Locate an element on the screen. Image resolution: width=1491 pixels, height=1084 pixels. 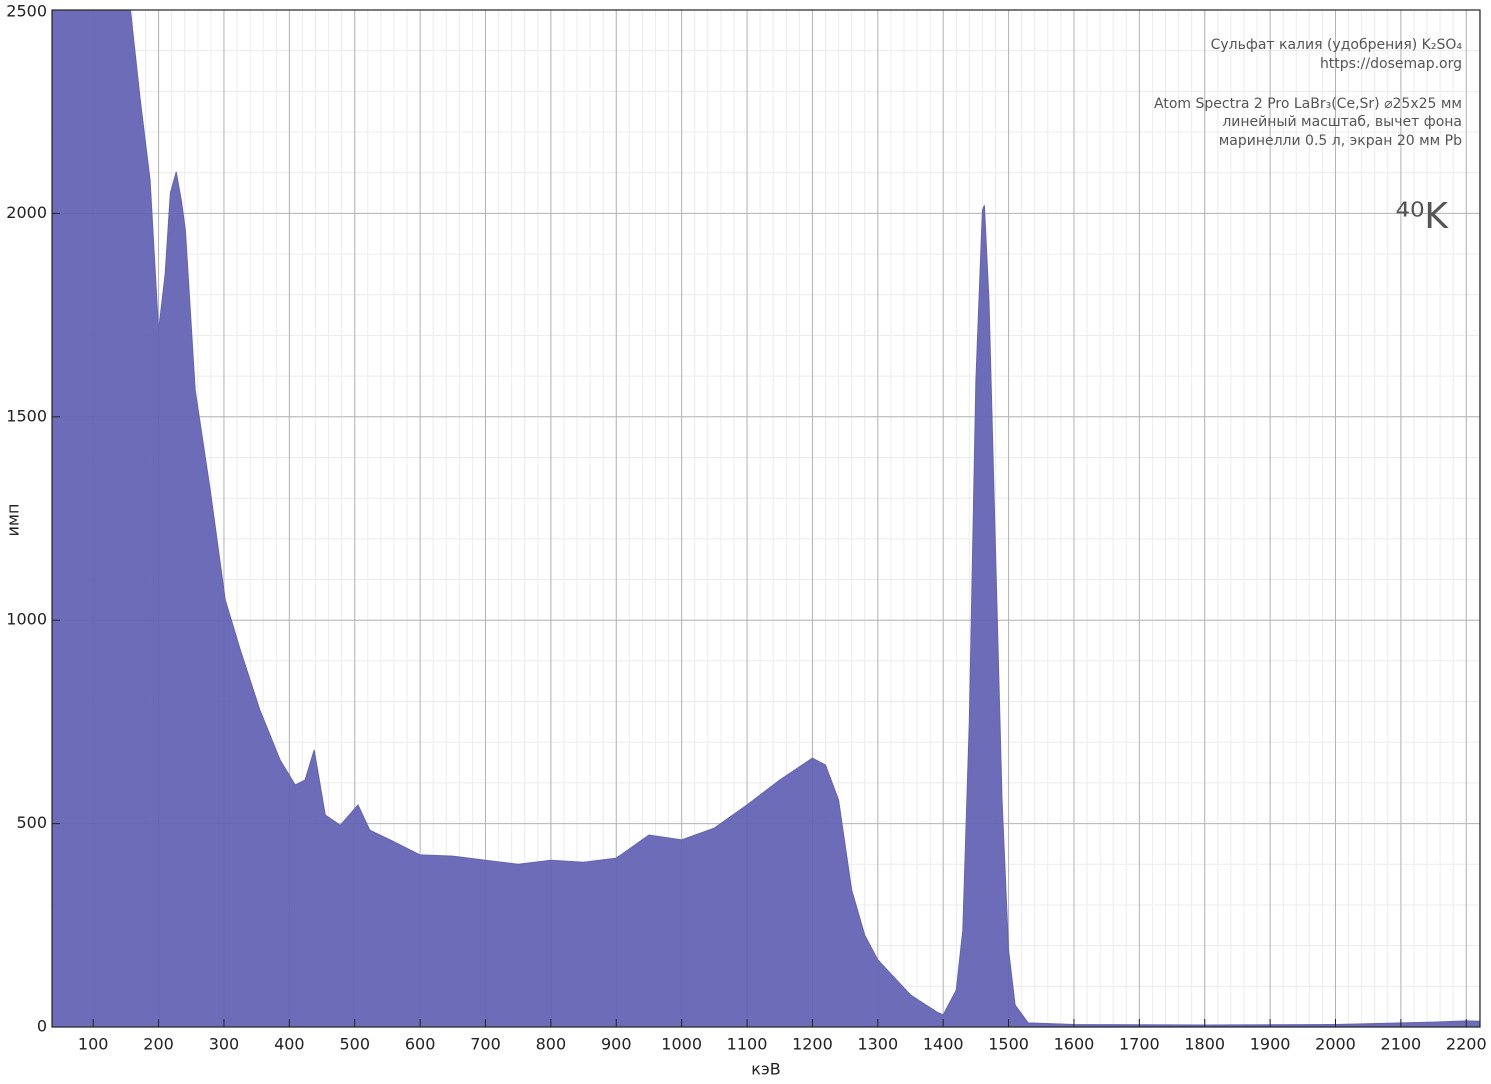
x-axis-label: кэВ is located at coordinates (765, 1069).